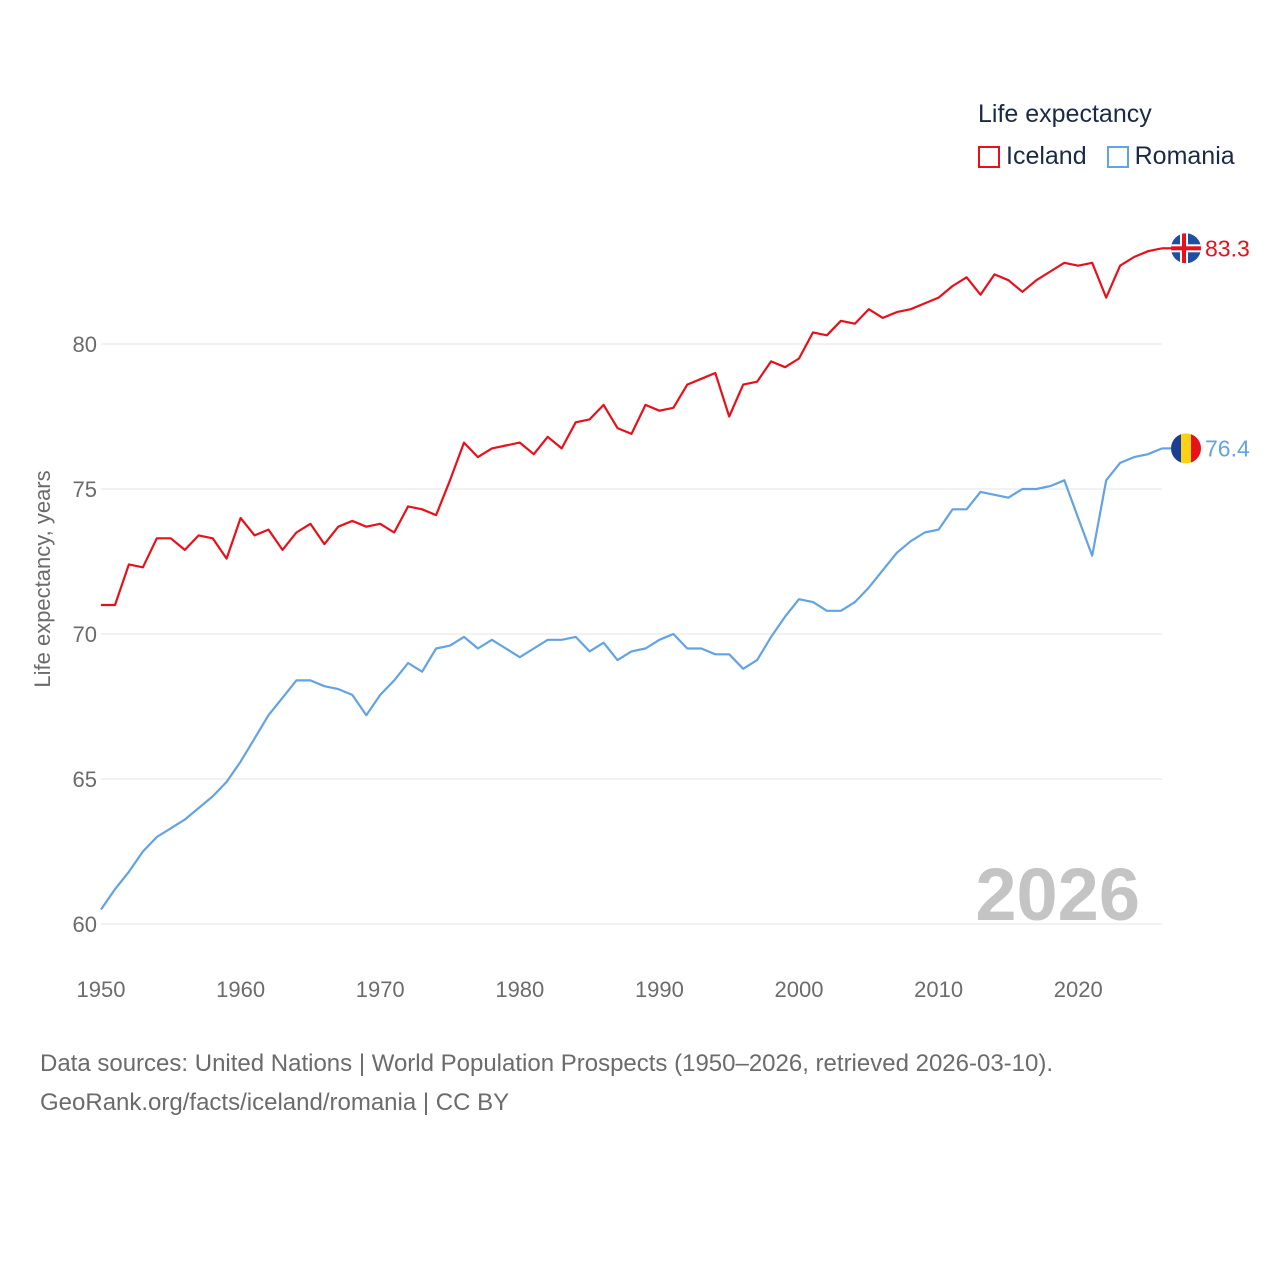 Image resolution: width=1280 pixels, height=1280 pixels. What do you see at coordinates (1227, 448) in the screenshot?
I see `romania-end-value: 76.4` at bounding box center [1227, 448].